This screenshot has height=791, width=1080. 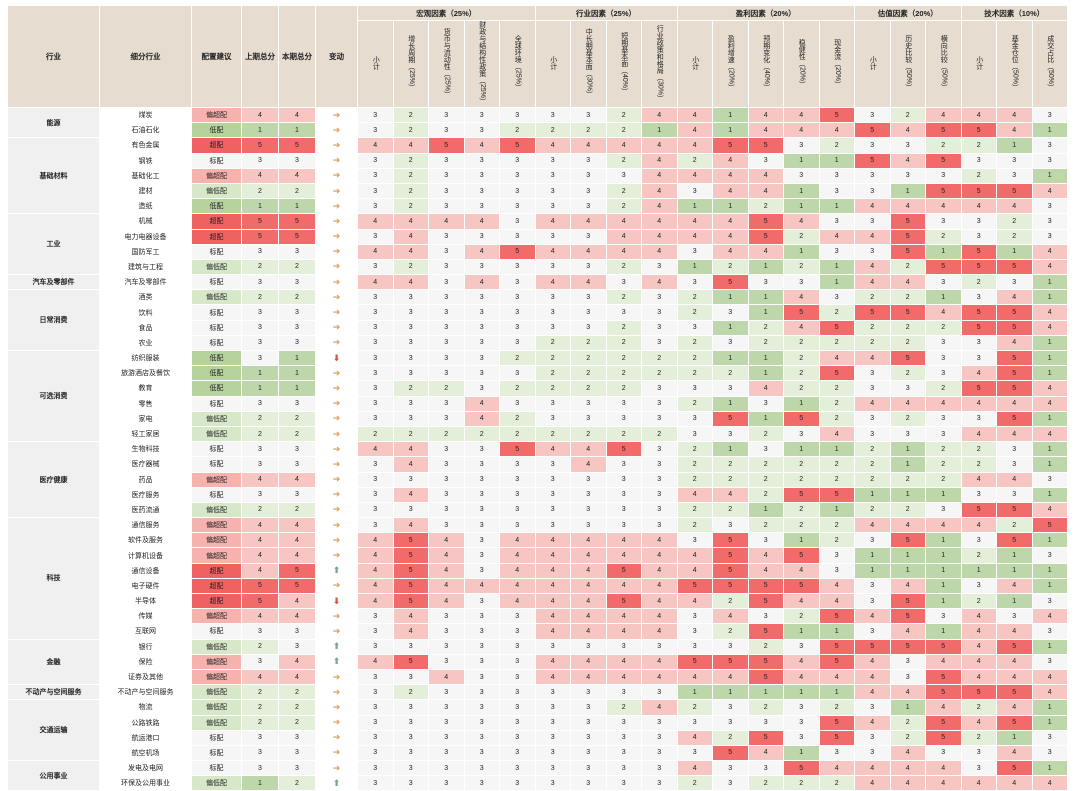 What do you see at coordinates (908, 13) in the screenshot?
I see `factor-group-header-3: 估值因素（20%）` at bounding box center [908, 13].